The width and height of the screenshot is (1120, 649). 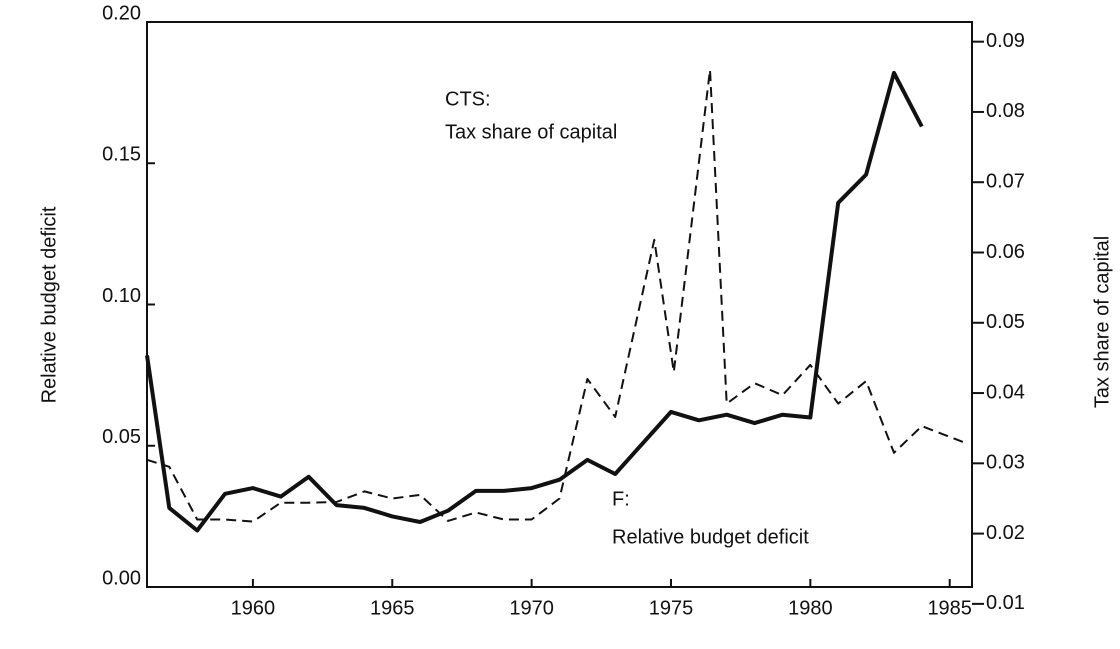 What do you see at coordinates (531, 608) in the screenshot?
I see `x-tick-label: 1970` at bounding box center [531, 608].